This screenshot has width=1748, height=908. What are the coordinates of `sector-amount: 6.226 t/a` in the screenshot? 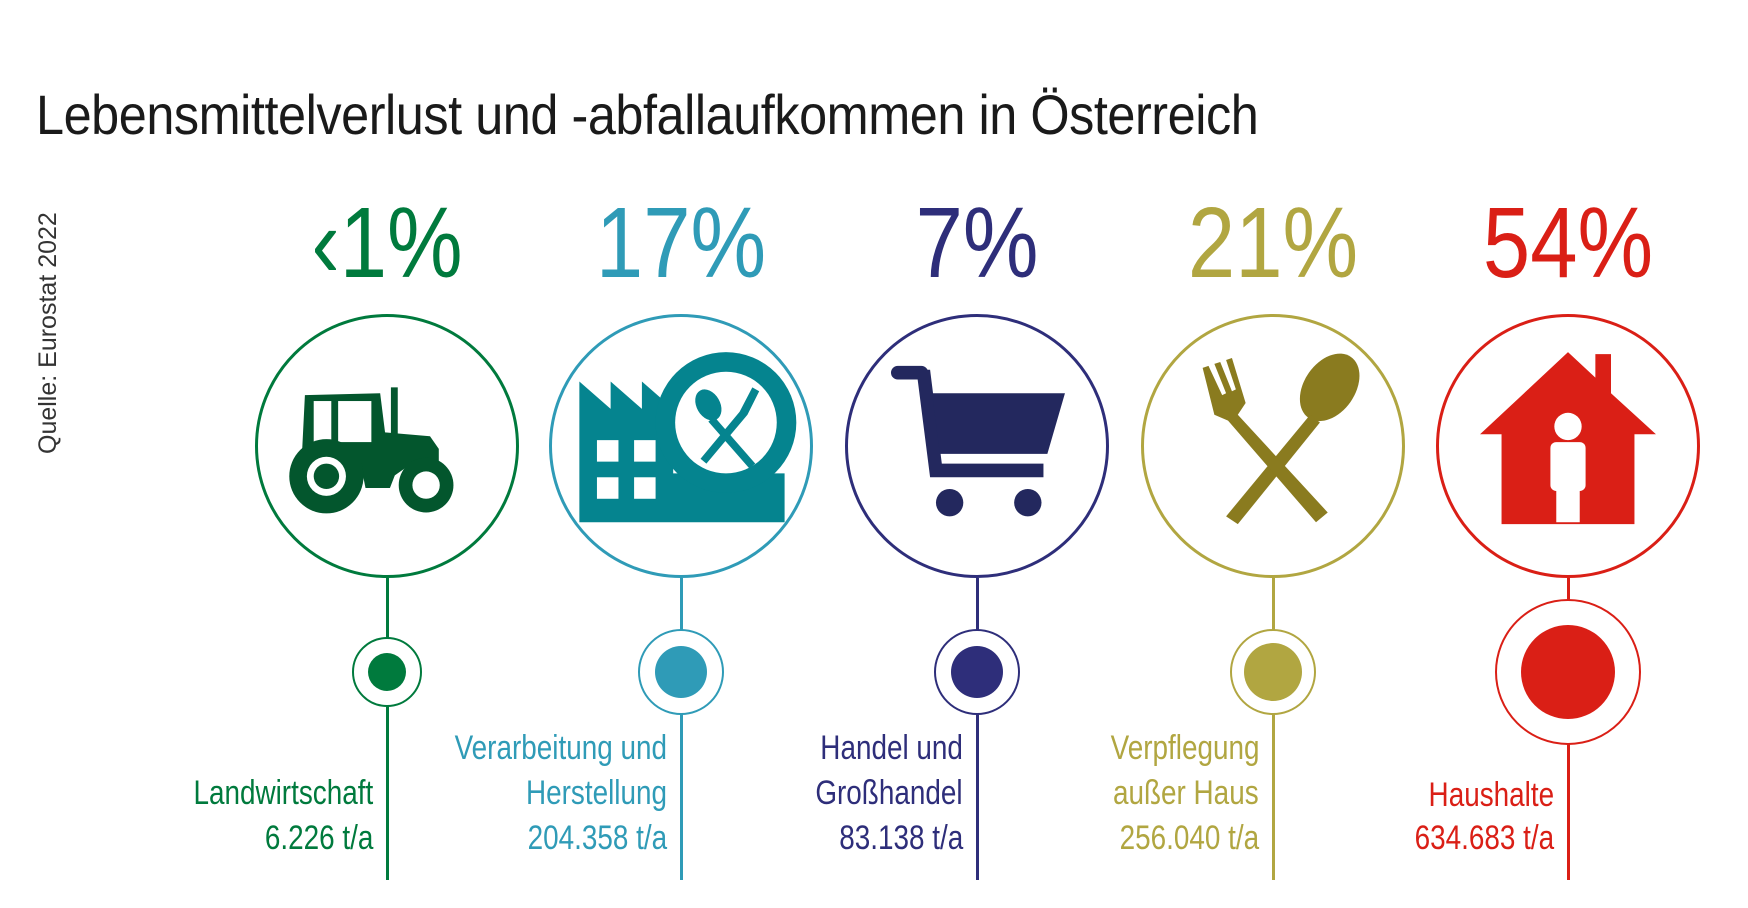 It's located at (318, 838).